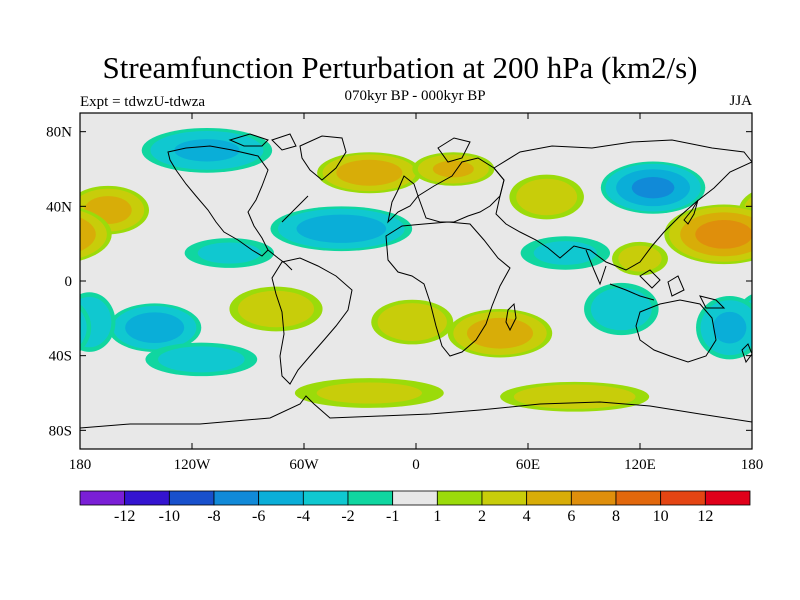 The width and height of the screenshot is (800, 600). Describe the element at coordinates (304, 465) in the screenshot. I see `x-tick-label-2: 60W` at that location.